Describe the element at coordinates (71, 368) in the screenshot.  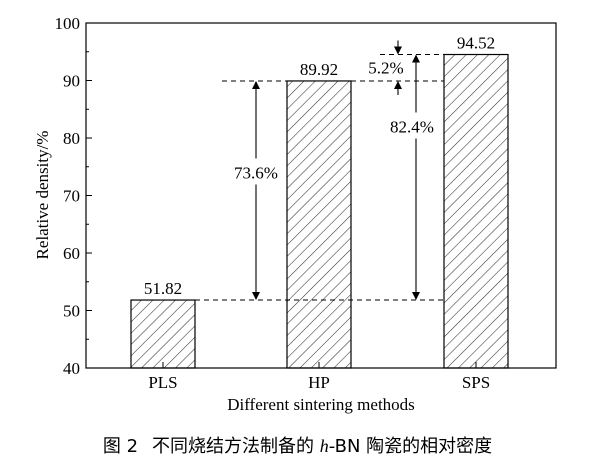
I see `y-tick-label-40: 40` at that location.